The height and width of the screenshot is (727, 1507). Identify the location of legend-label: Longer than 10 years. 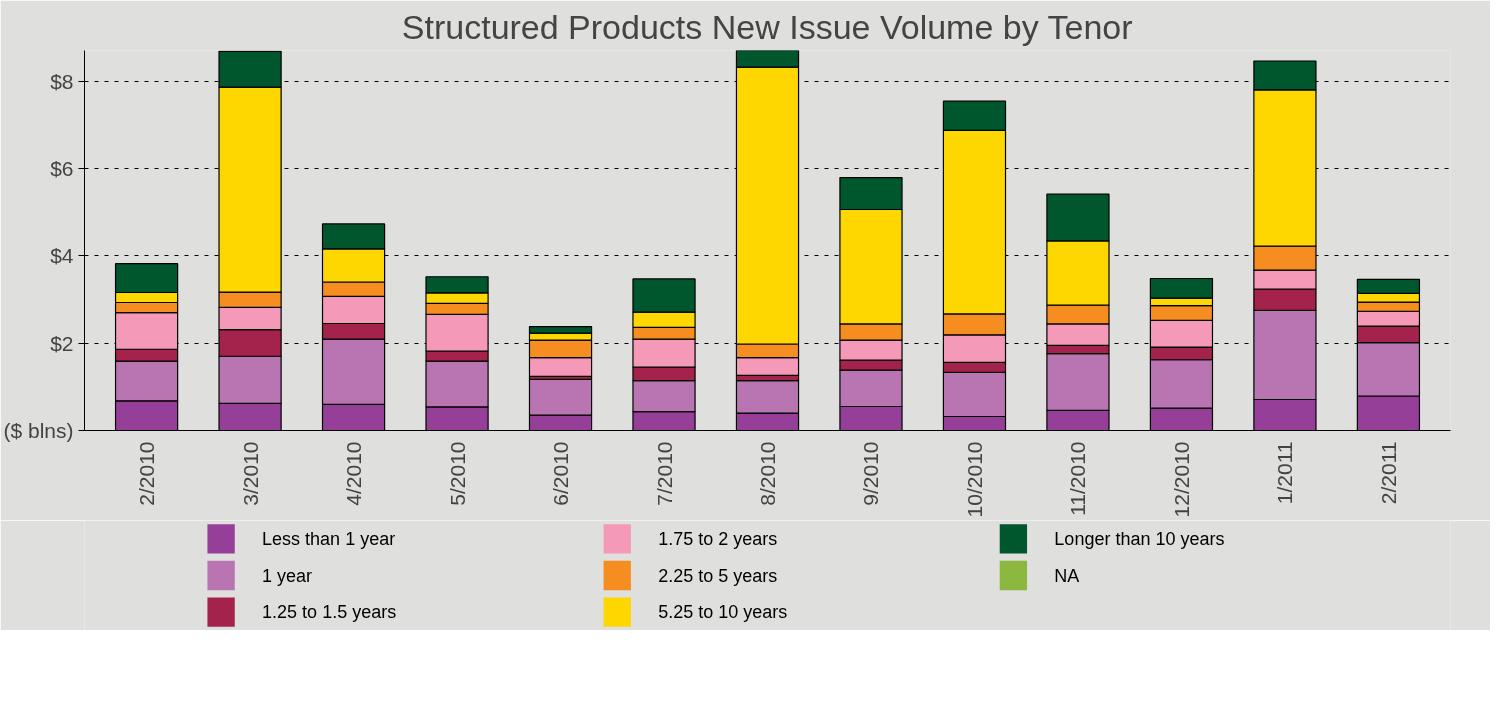
(1139, 538).